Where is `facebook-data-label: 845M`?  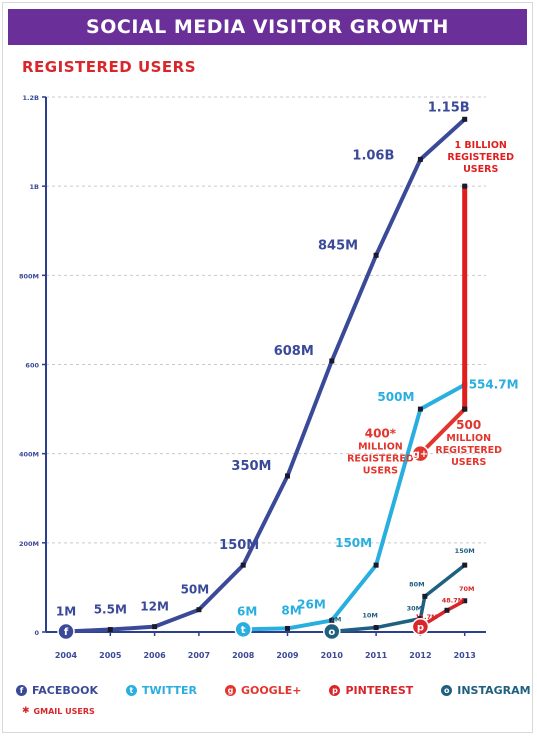
facebook-data-label: 845M is located at coordinates (338, 245).